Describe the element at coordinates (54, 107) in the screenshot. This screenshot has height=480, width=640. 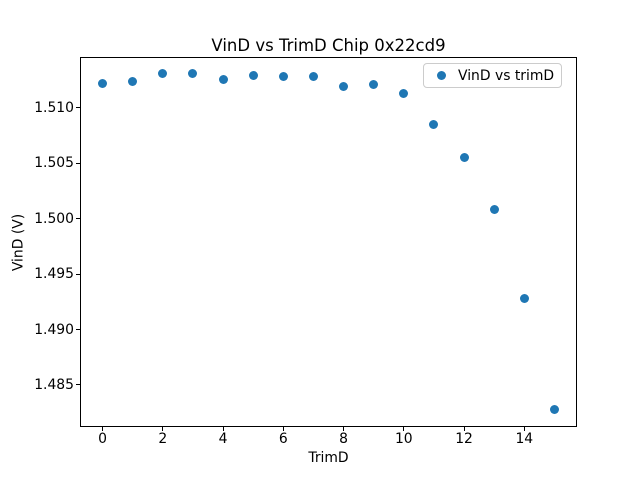
I see `y-tick-label: 1.510` at that location.